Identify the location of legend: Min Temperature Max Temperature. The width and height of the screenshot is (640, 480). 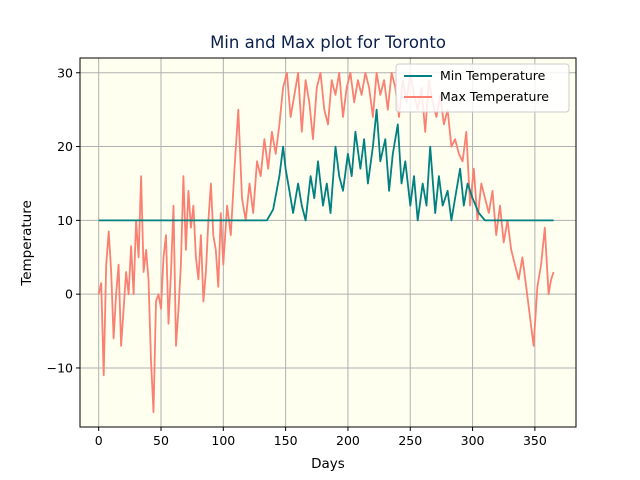
(482, 88).